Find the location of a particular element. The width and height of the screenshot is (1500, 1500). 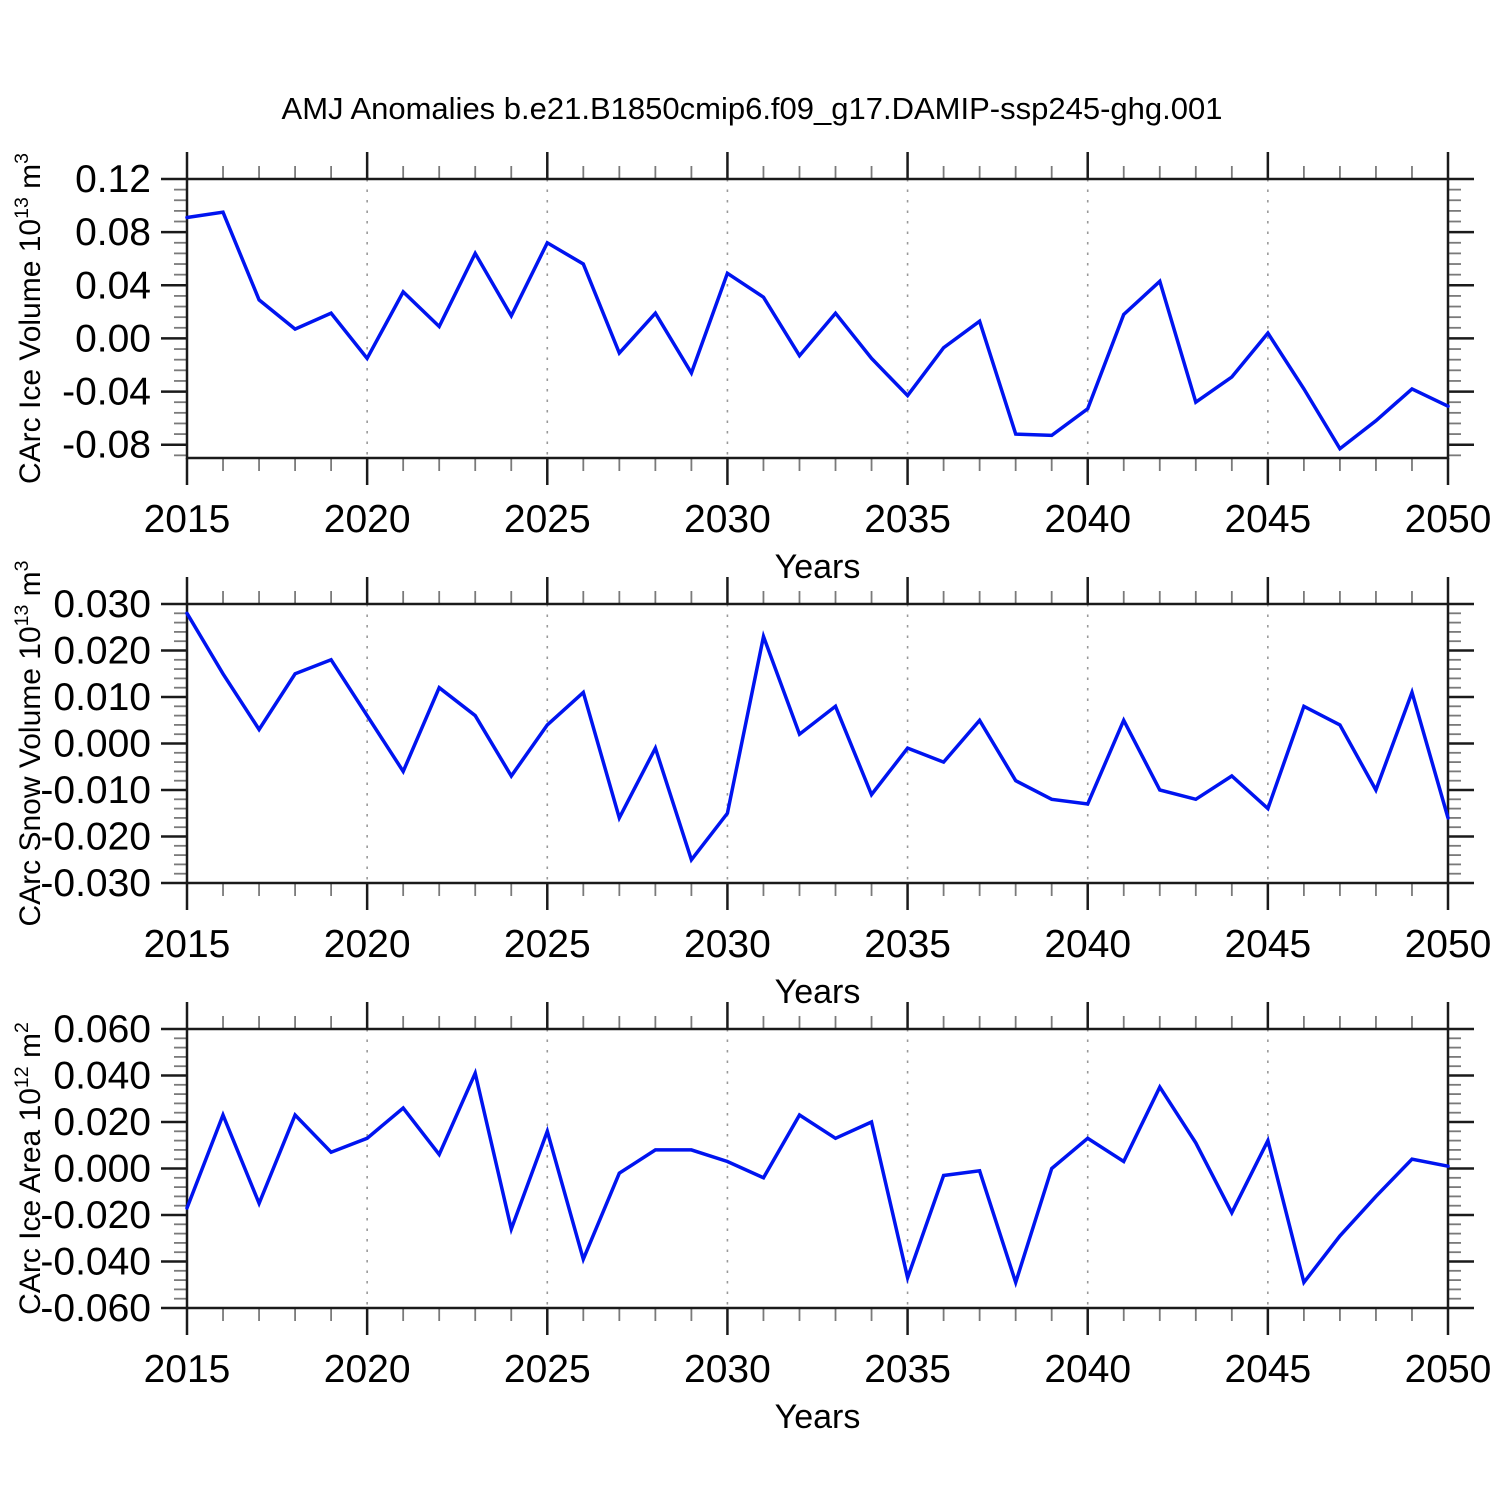

y-axis-label: CArc Snow Volume 1013 m3 is located at coordinates (29, 743).